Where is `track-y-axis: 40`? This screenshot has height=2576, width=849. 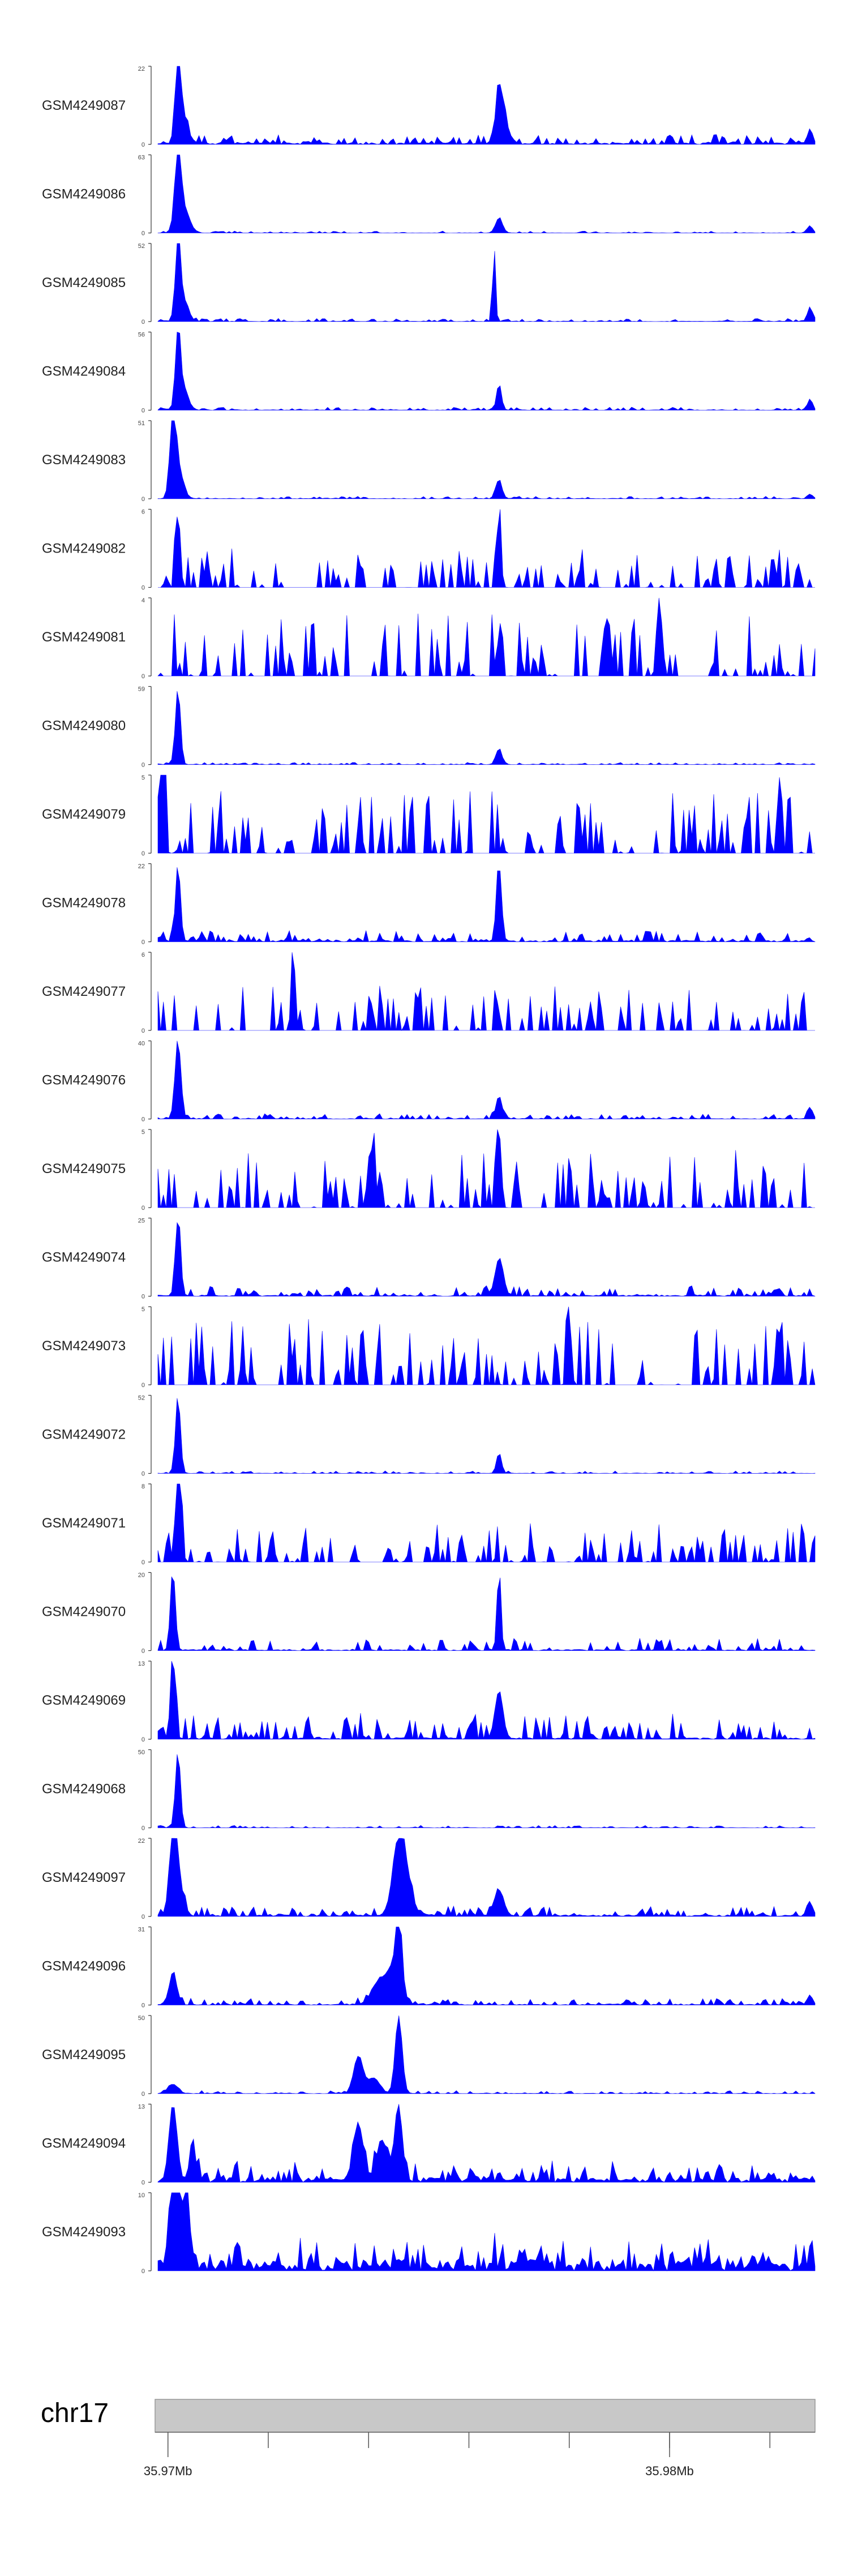 track-y-axis: 40 is located at coordinates (147, 638).